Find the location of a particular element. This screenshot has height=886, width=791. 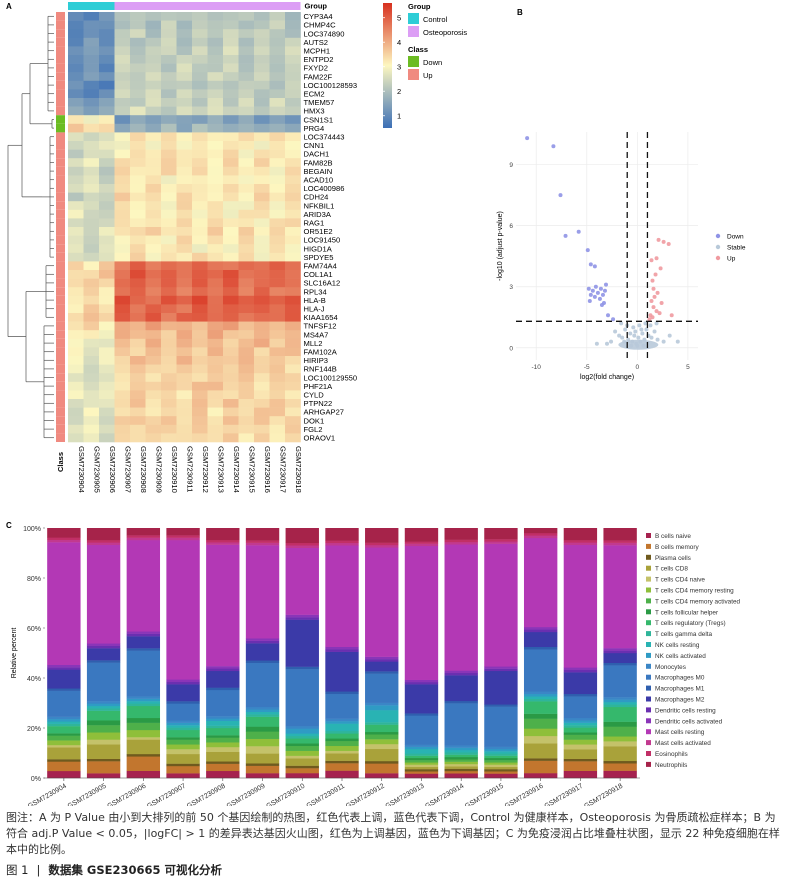

group-annotation-label: Group is located at coordinates (316, 6).